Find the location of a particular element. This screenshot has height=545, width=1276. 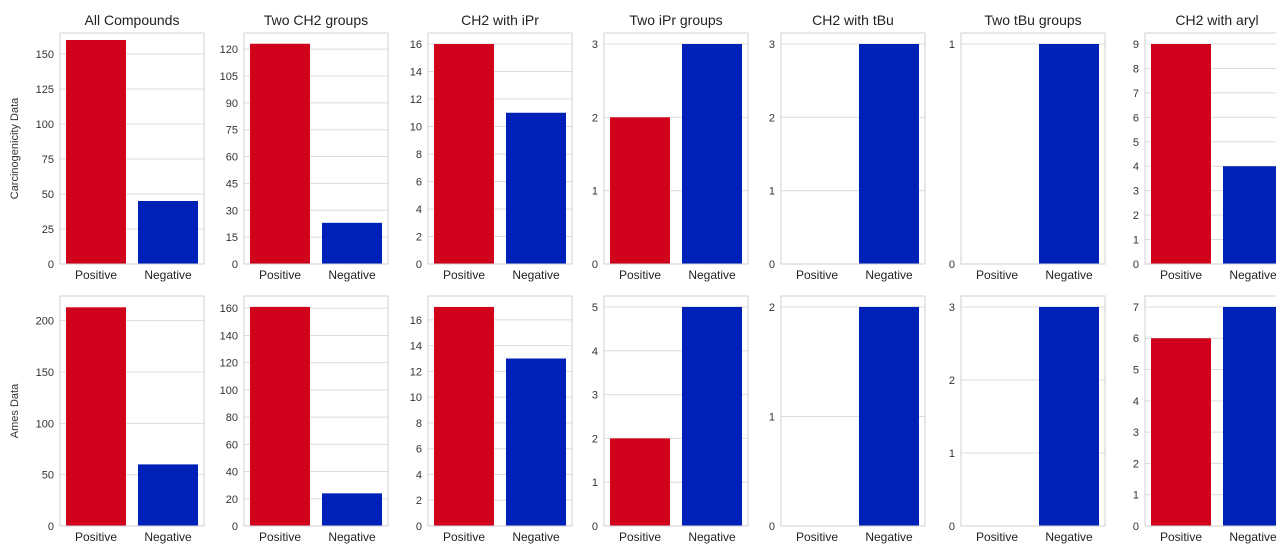

y-tick-label: 105 is located at coordinates (229, 77).